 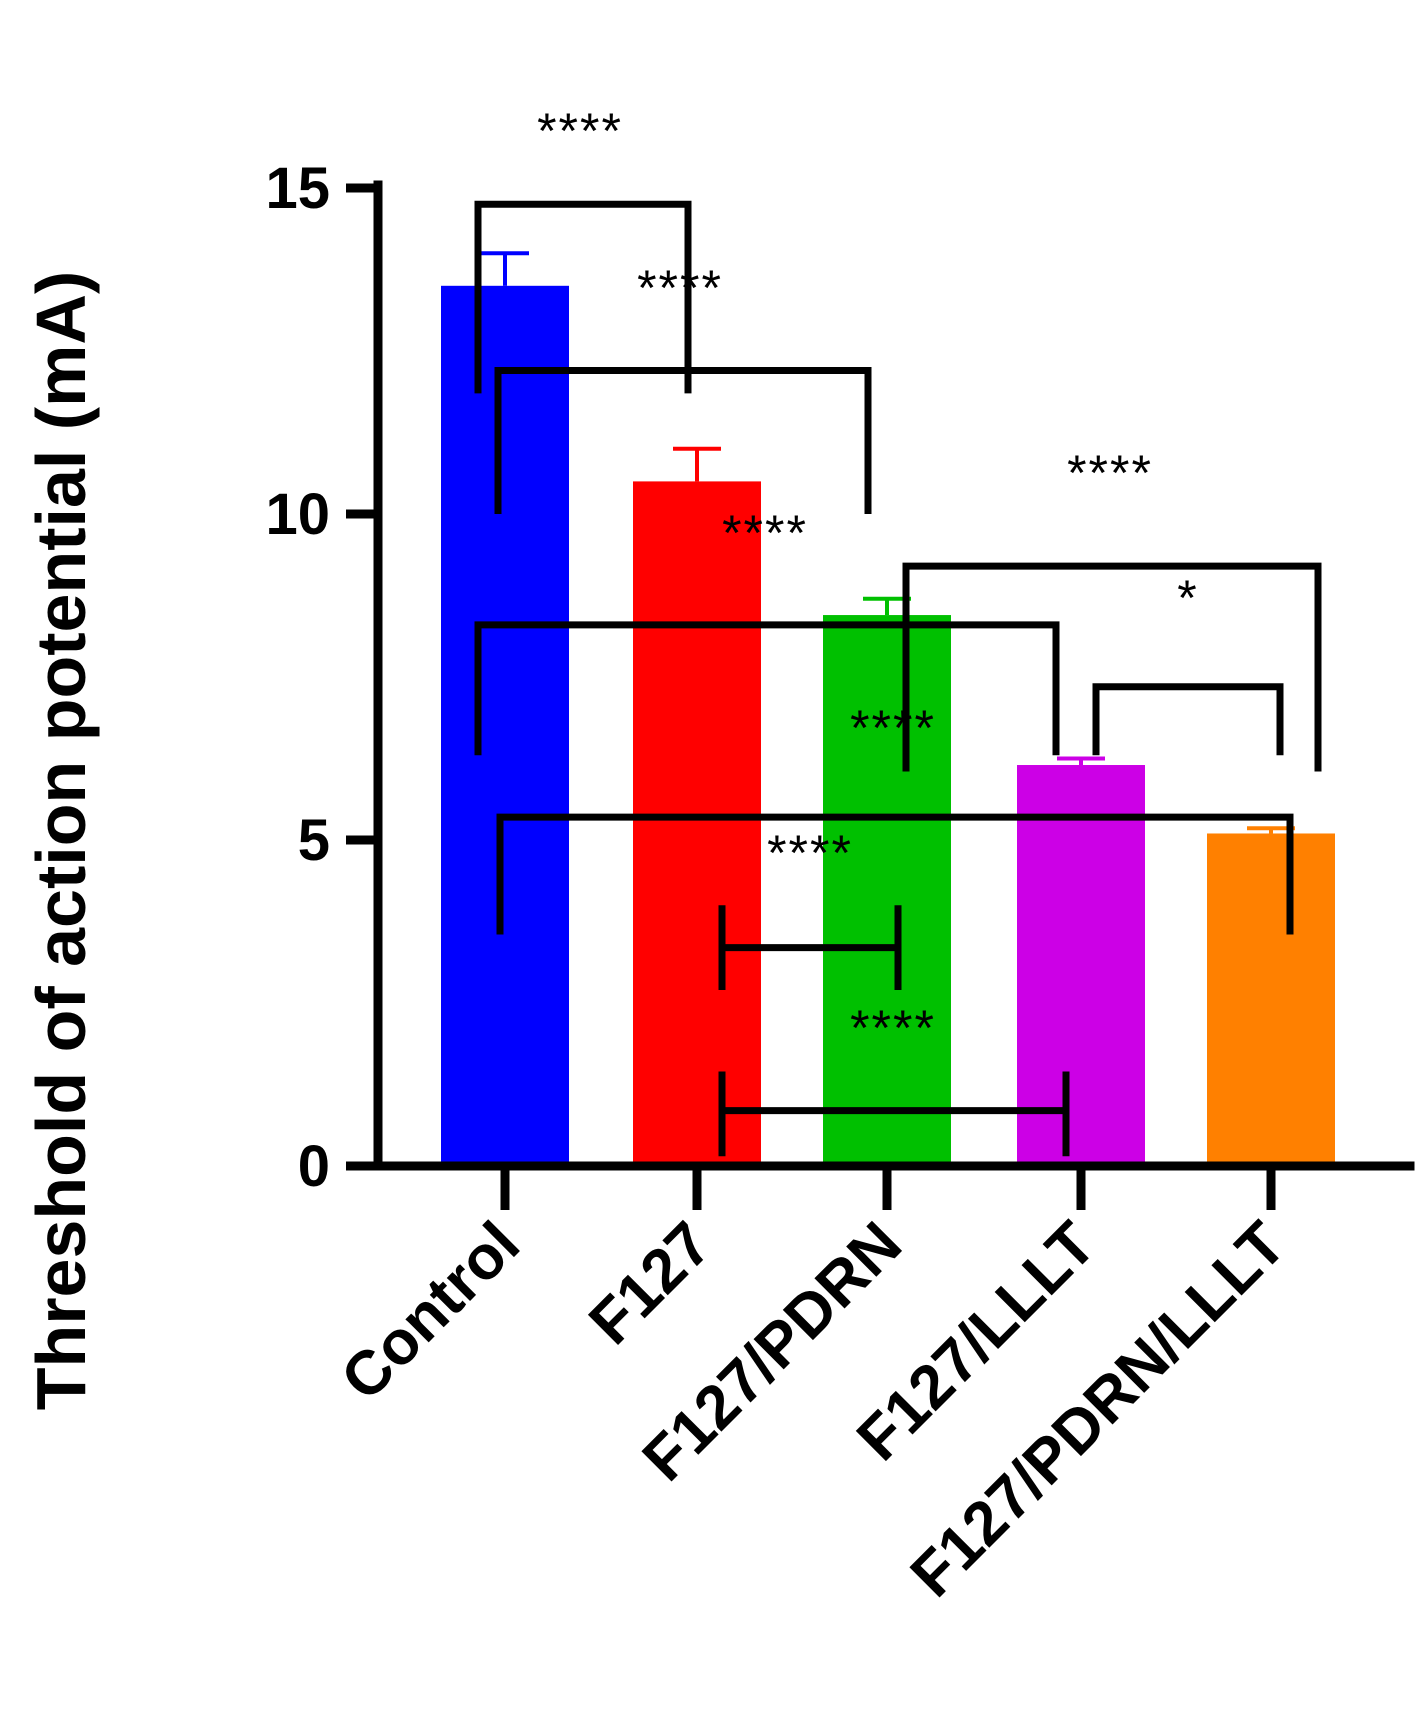 What do you see at coordinates (1081, 965) in the screenshot?
I see `bar-f127-lllt` at bounding box center [1081, 965].